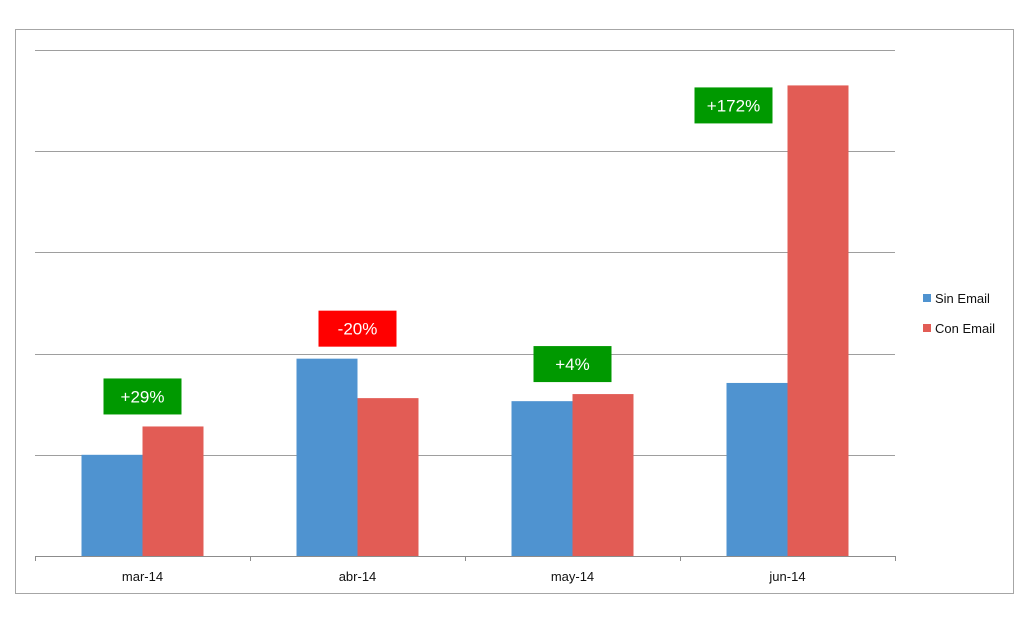 The image size is (1034, 618). What do you see at coordinates (959, 313) in the screenshot?
I see `legend: Sin Email Con Email` at bounding box center [959, 313].